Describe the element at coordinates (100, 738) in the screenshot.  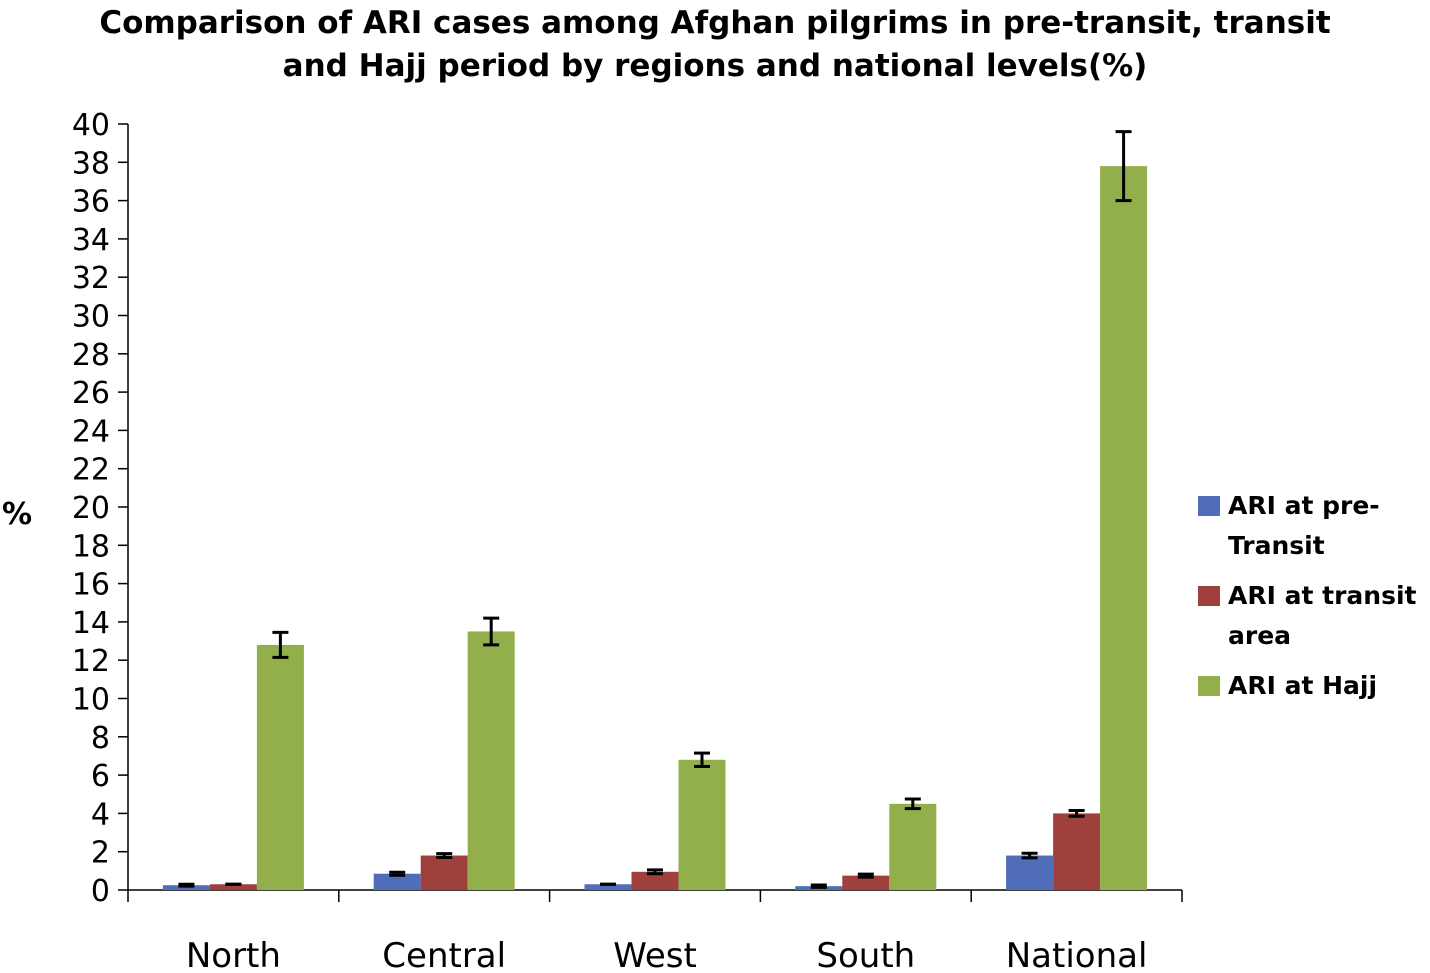
I see `y-tick-label: 8` at that location.